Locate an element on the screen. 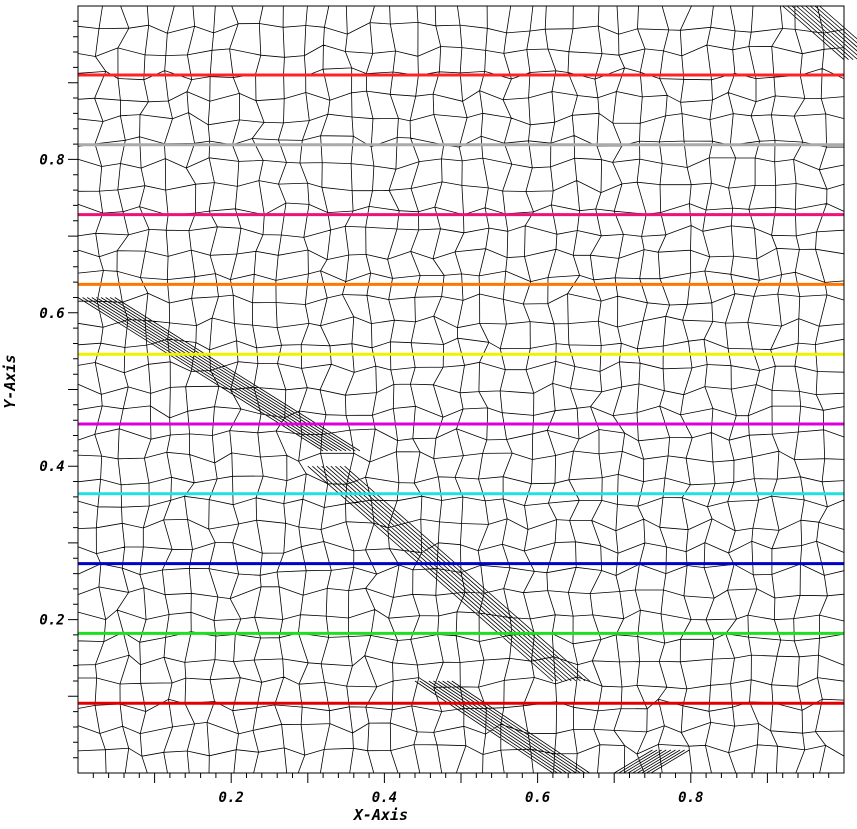  y-axis-title: Y-Axis is located at coordinates (10, 381).